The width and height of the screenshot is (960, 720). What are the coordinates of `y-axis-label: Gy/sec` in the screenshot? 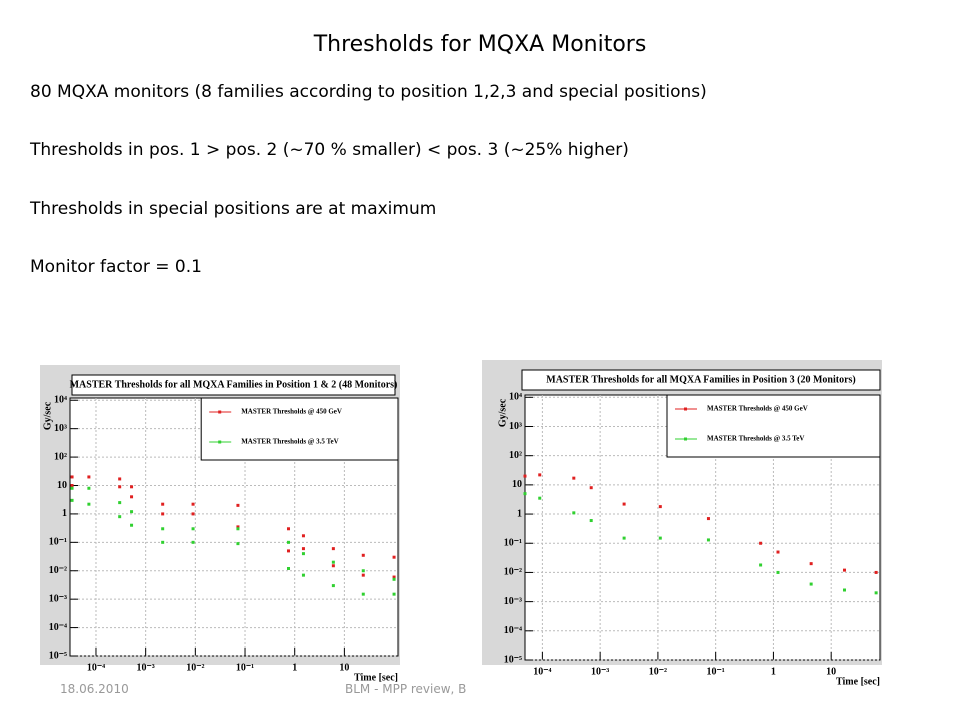 It's located at (502, 412).